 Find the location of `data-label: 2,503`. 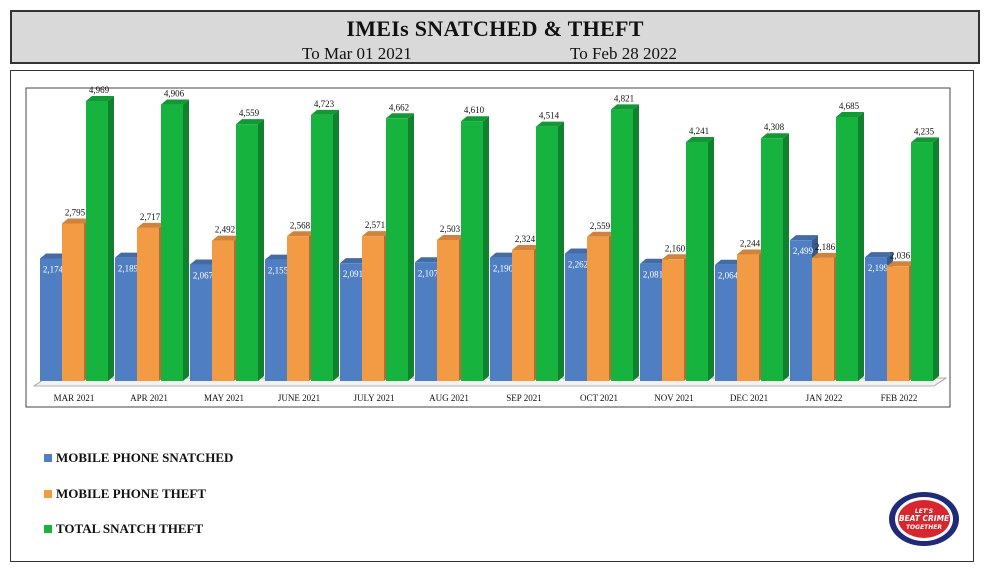

data-label: 2,503 is located at coordinates (450, 229).